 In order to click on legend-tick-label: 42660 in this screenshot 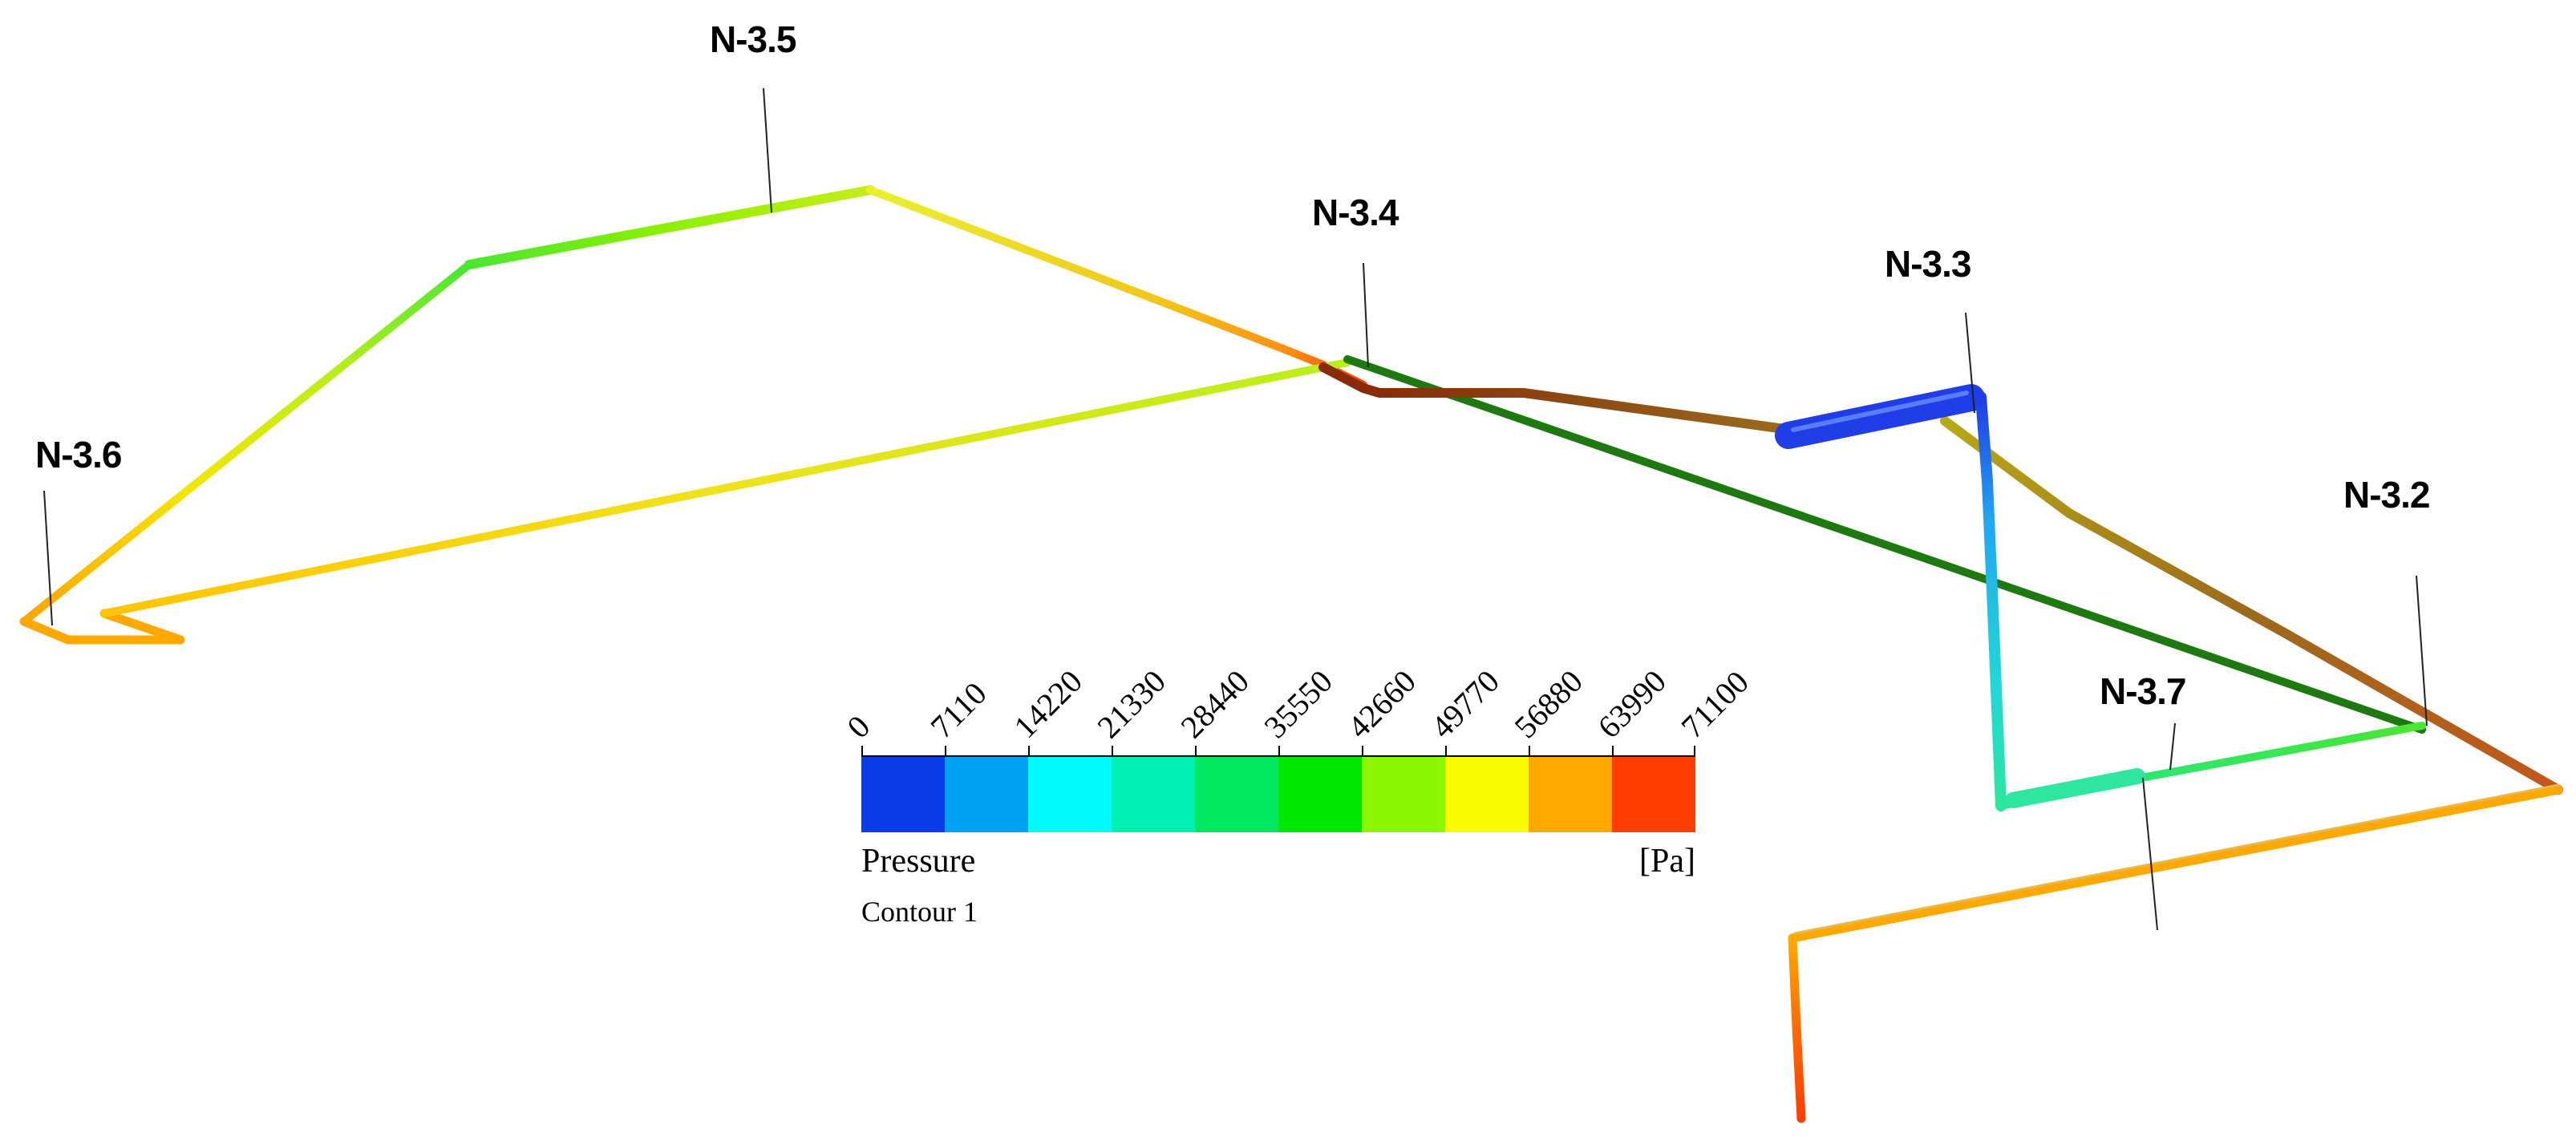, I will do `click(1382, 704)`.